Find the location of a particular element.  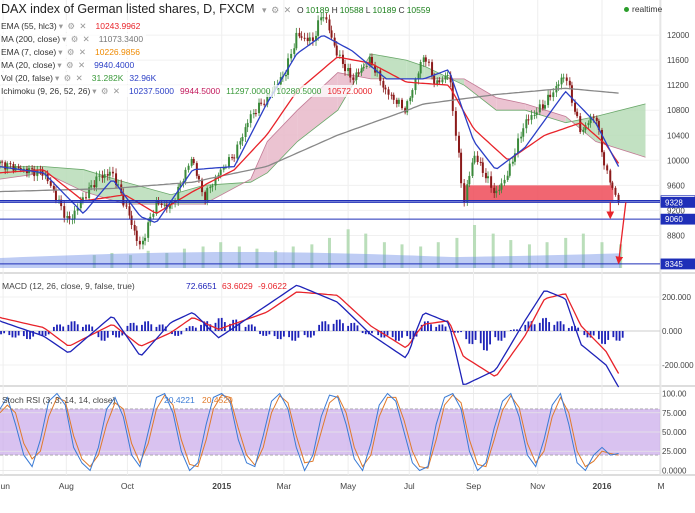

indicator-row: EMA (55, hlc3) ▾ ⚙ ✕ 10243.9962 is located at coordinates (72, 26).